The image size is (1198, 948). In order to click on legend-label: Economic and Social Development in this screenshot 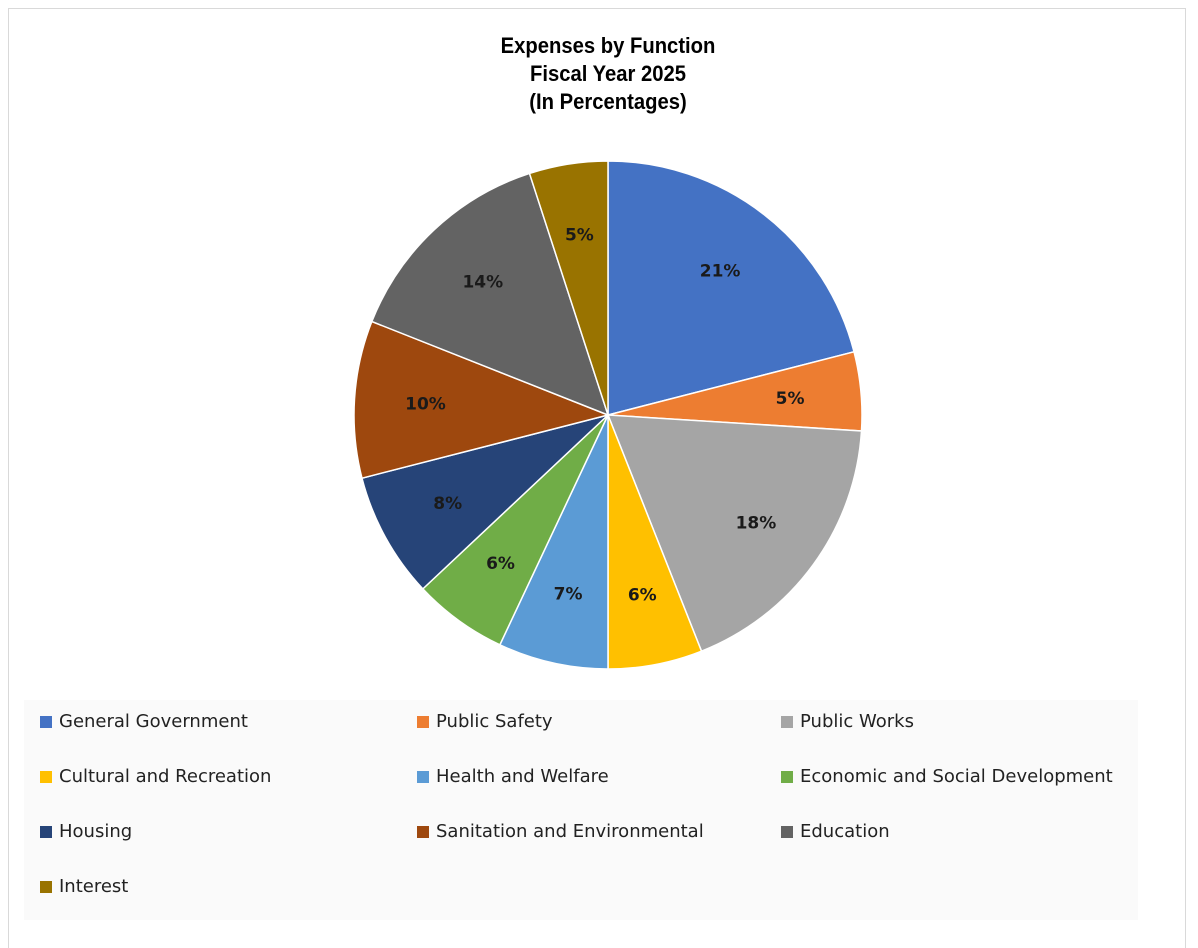, I will do `click(956, 776)`.